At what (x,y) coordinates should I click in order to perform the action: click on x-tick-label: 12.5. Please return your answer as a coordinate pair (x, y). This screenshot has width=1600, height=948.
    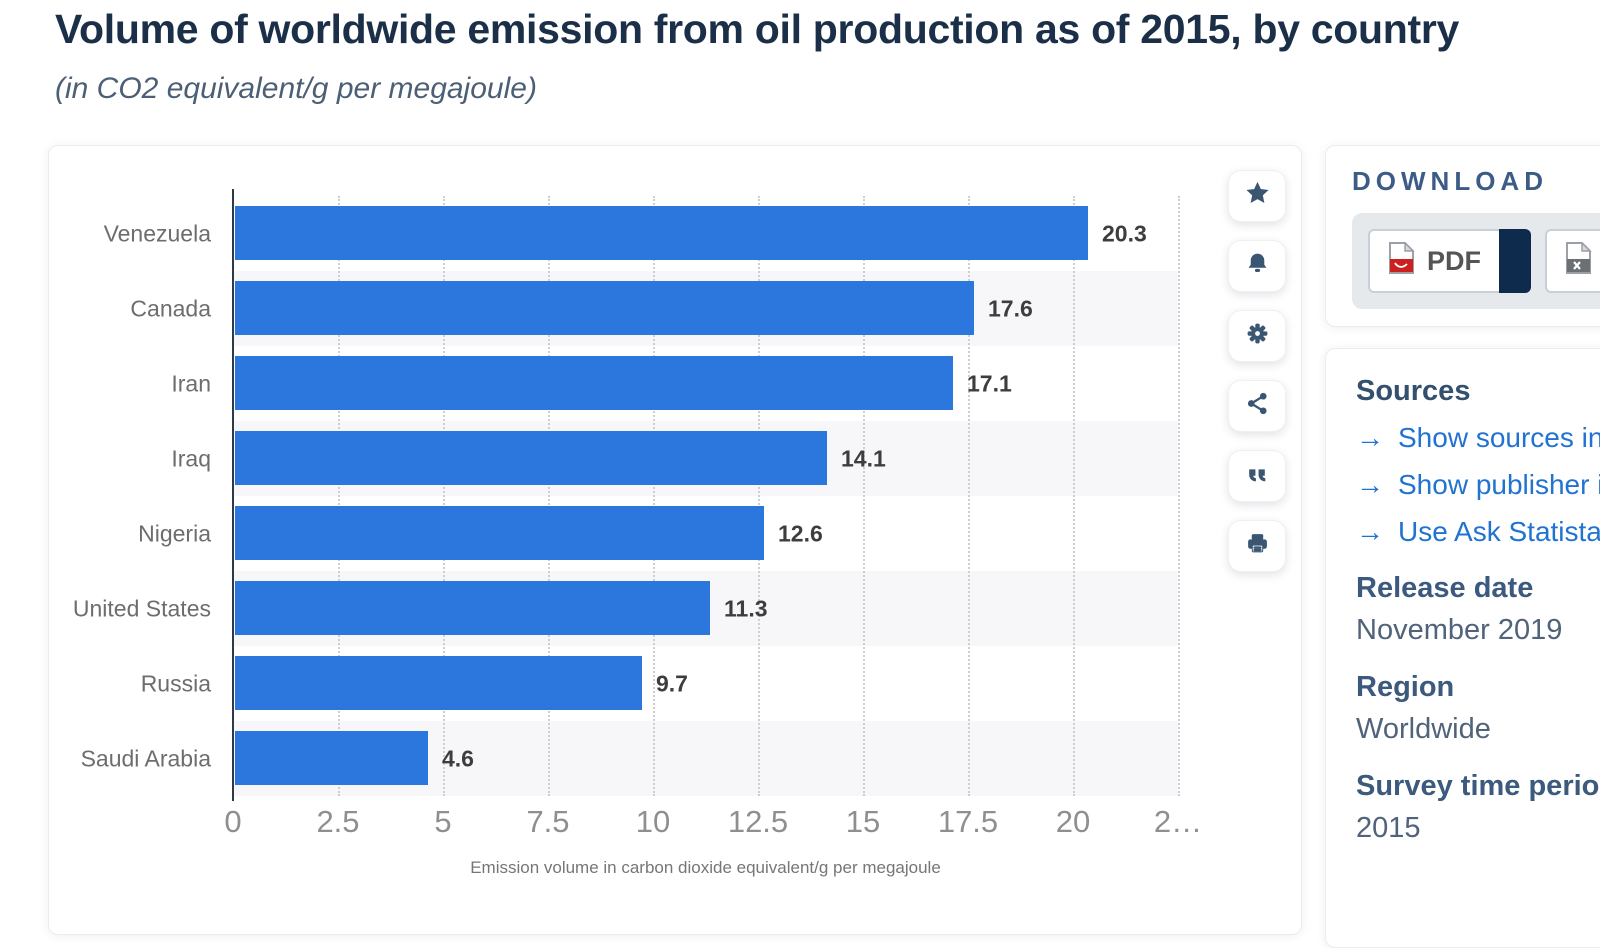
    Looking at the image, I should click on (758, 821).